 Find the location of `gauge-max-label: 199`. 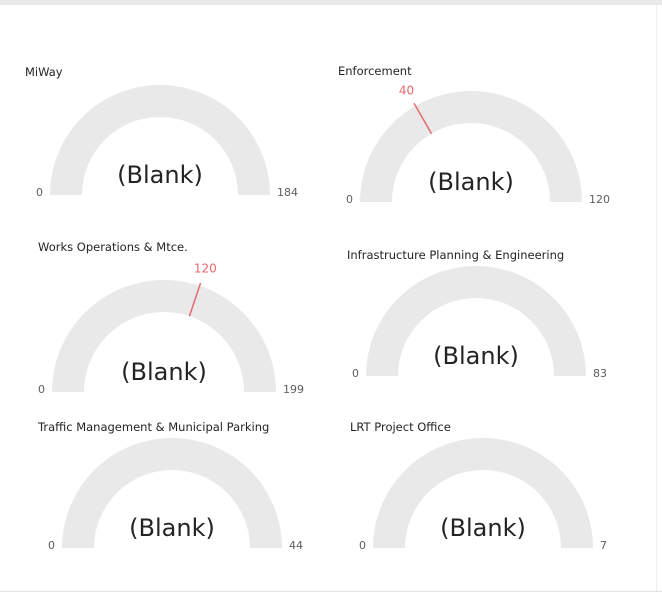

gauge-max-label: 199 is located at coordinates (293, 389).